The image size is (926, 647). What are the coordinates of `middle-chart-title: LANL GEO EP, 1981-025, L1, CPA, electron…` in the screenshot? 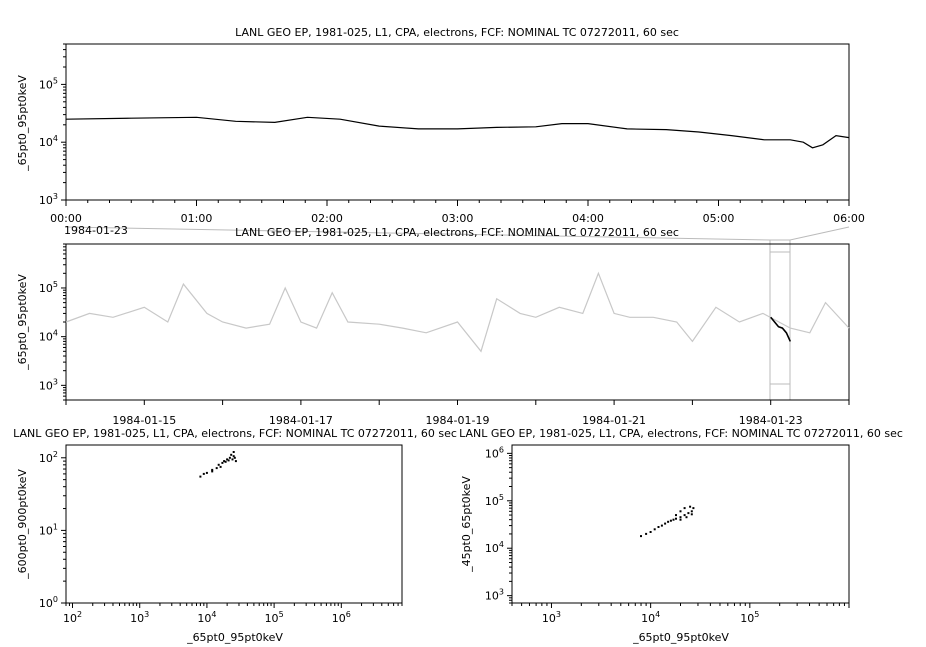 It's located at (457, 232).